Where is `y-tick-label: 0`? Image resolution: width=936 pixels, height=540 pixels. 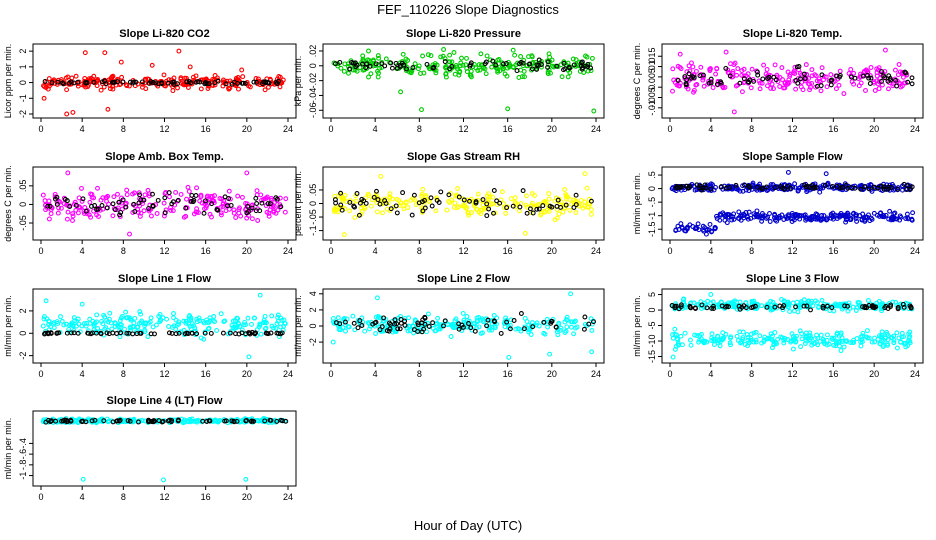
y-tick-label: 0 is located at coordinates (313, 325).